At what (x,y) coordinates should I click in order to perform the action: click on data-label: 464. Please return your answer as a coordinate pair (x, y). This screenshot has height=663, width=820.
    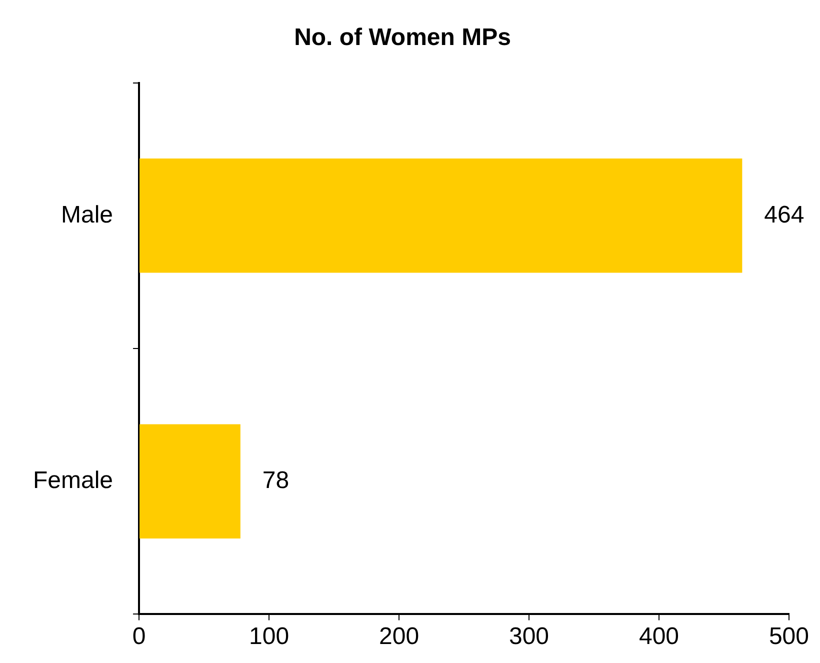
    Looking at the image, I should click on (784, 214).